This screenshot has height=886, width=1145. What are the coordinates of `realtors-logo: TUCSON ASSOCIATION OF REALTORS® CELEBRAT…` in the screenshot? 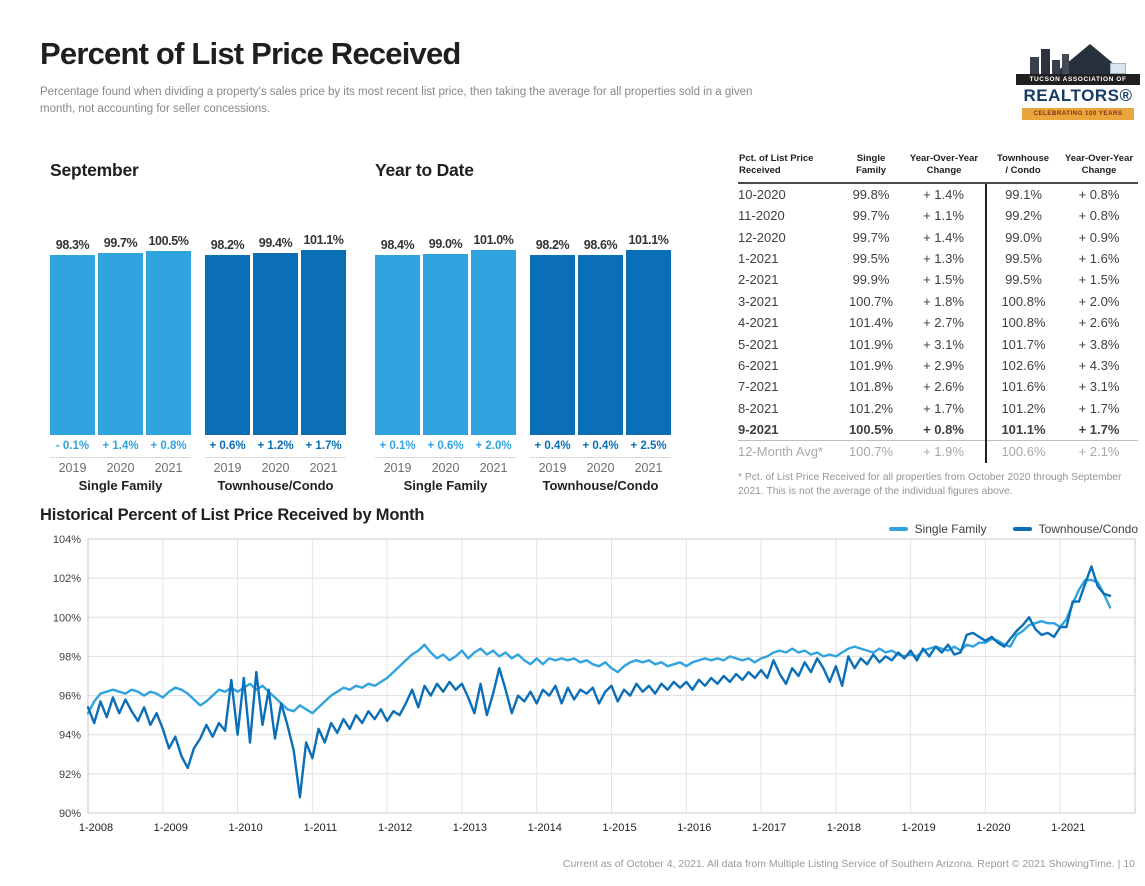 It's located at (1078, 79).